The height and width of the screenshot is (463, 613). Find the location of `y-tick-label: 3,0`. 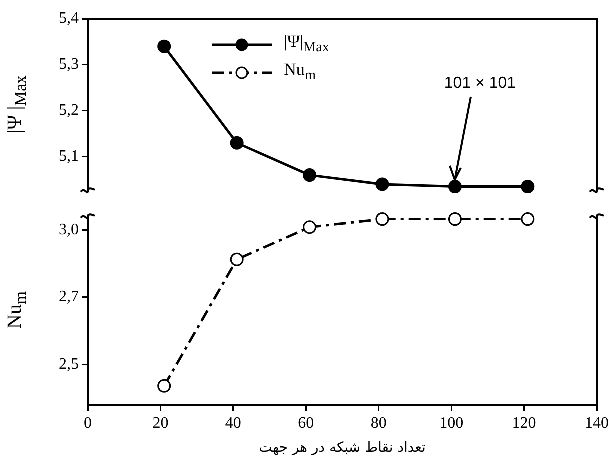

y-tick-label: 3,0 is located at coordinates (69, 229).